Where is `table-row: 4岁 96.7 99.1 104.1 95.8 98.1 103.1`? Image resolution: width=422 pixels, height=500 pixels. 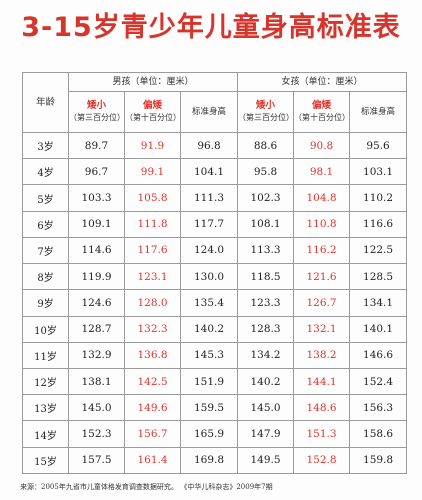
table-row: 4岁 96.7 99.1 104.1 95.8 98.1 103.1 is located at coordinates (215, 172).